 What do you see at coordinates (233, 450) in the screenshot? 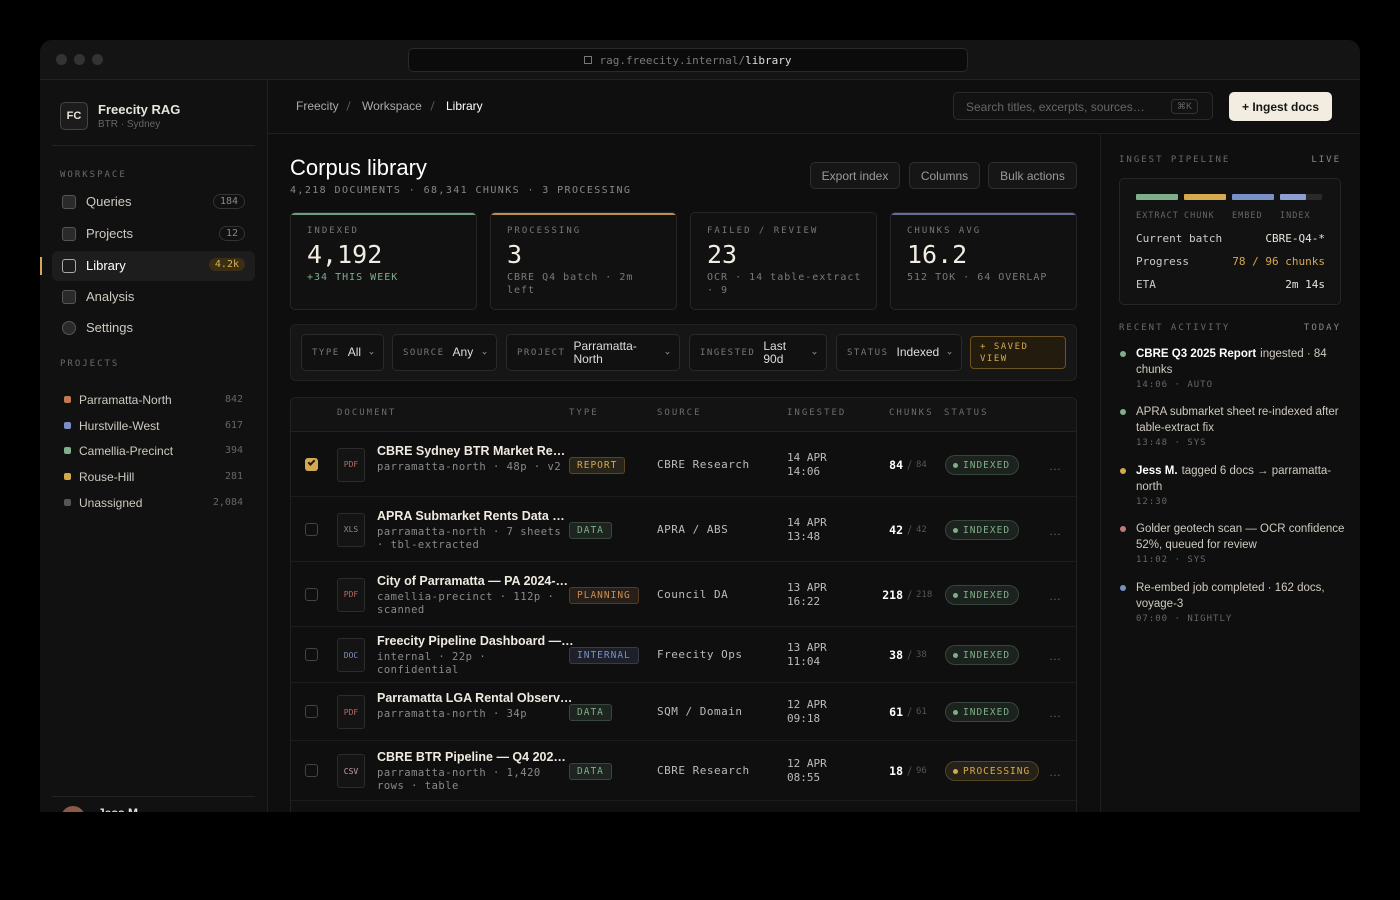
I see `project-count: 394` at bounding box center [233, 450].